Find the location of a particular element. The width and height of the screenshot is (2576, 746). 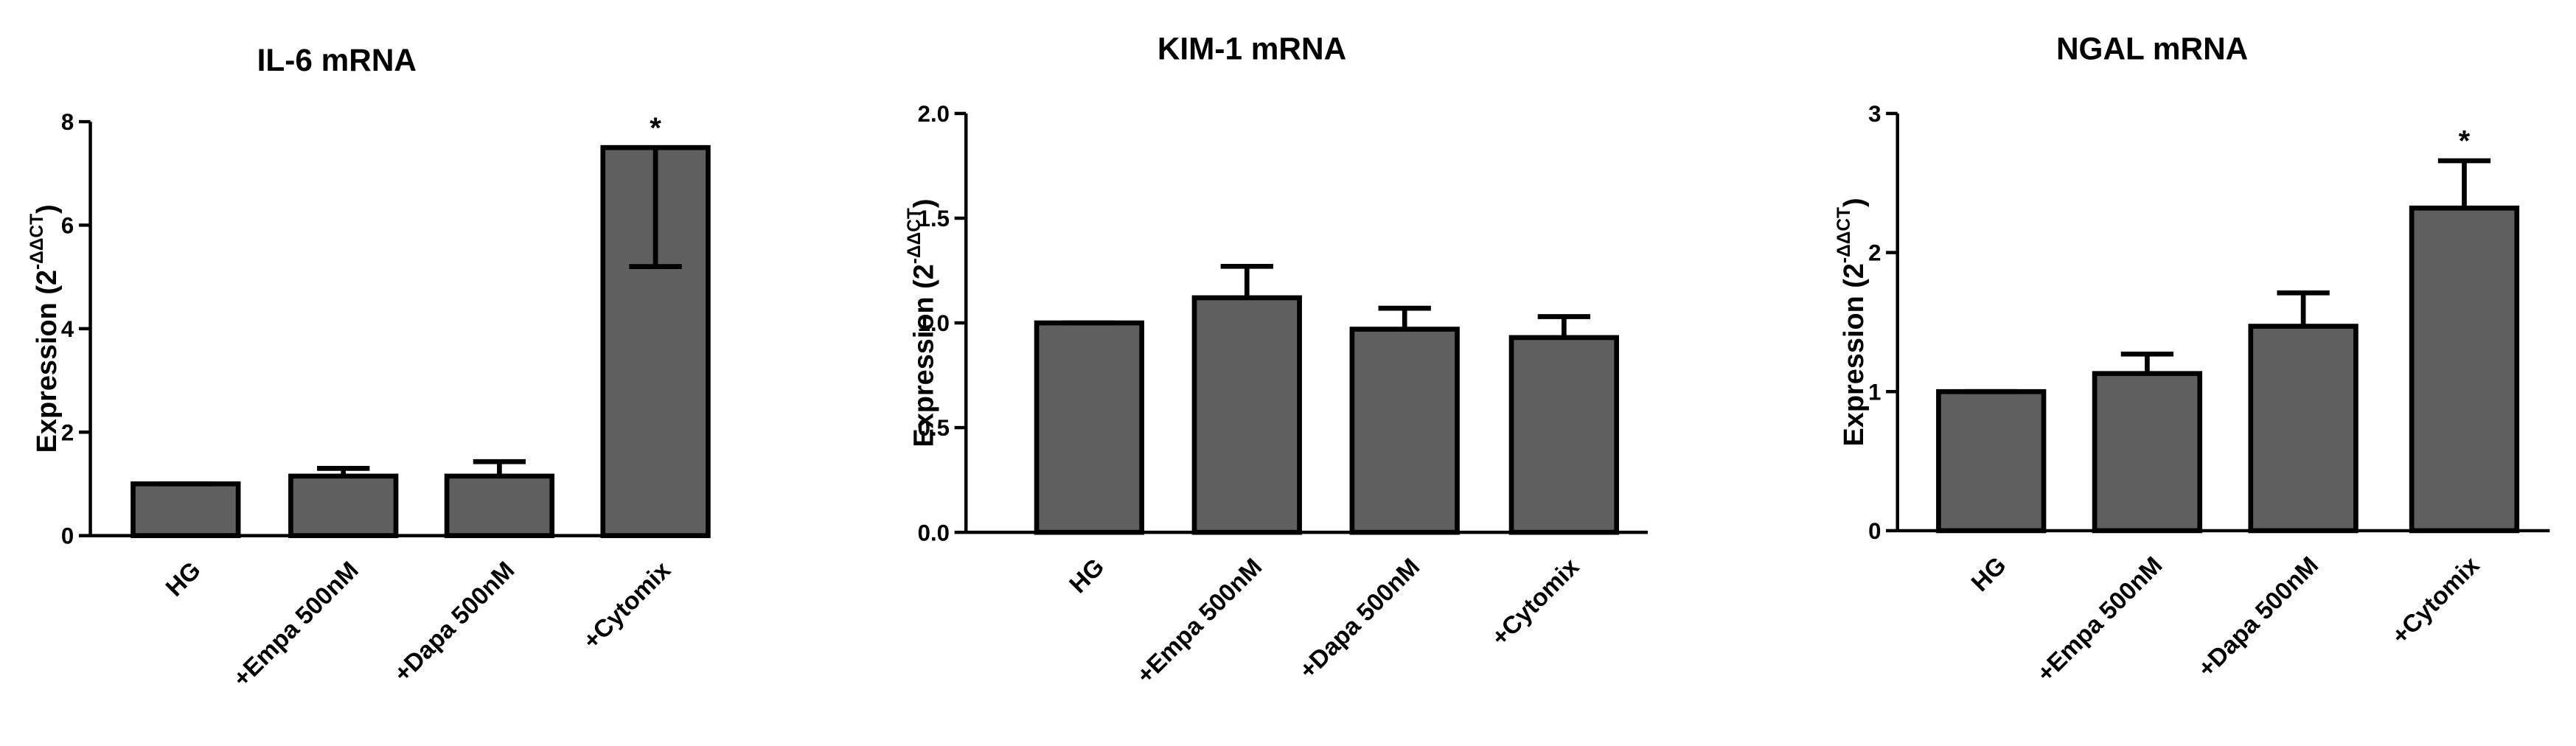

y-tick-label: 3 is located at coordinates (1875, 114).